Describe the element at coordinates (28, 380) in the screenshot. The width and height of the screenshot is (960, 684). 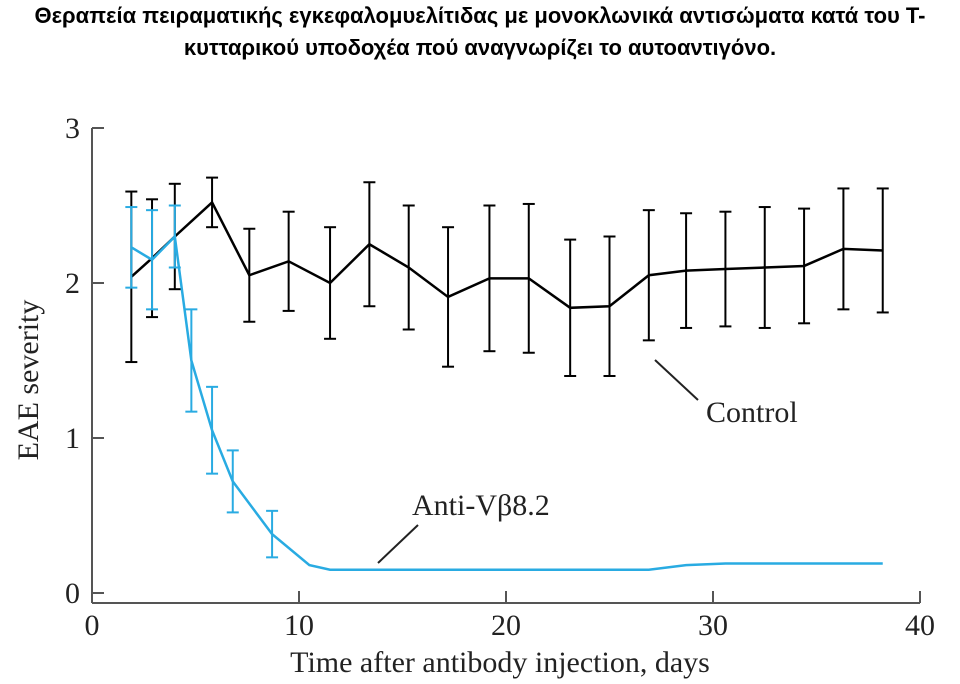
I see `y-axis-label: EAE severity` at that location.